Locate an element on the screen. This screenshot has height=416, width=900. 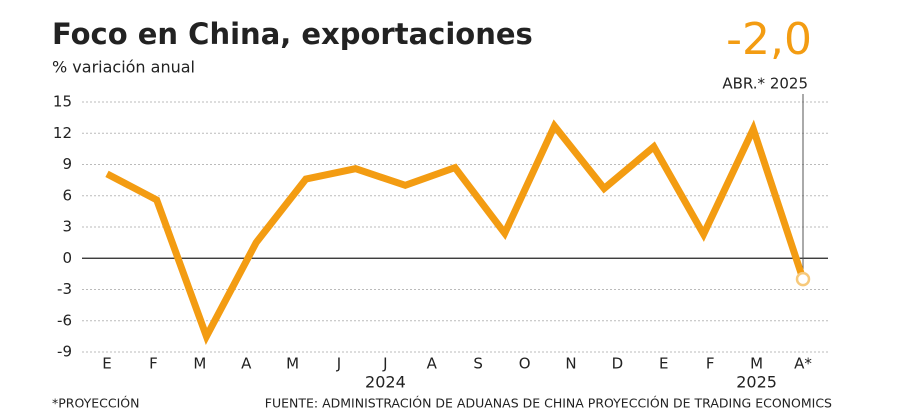
x-tick-label: O is located at coordinates (525, 364).